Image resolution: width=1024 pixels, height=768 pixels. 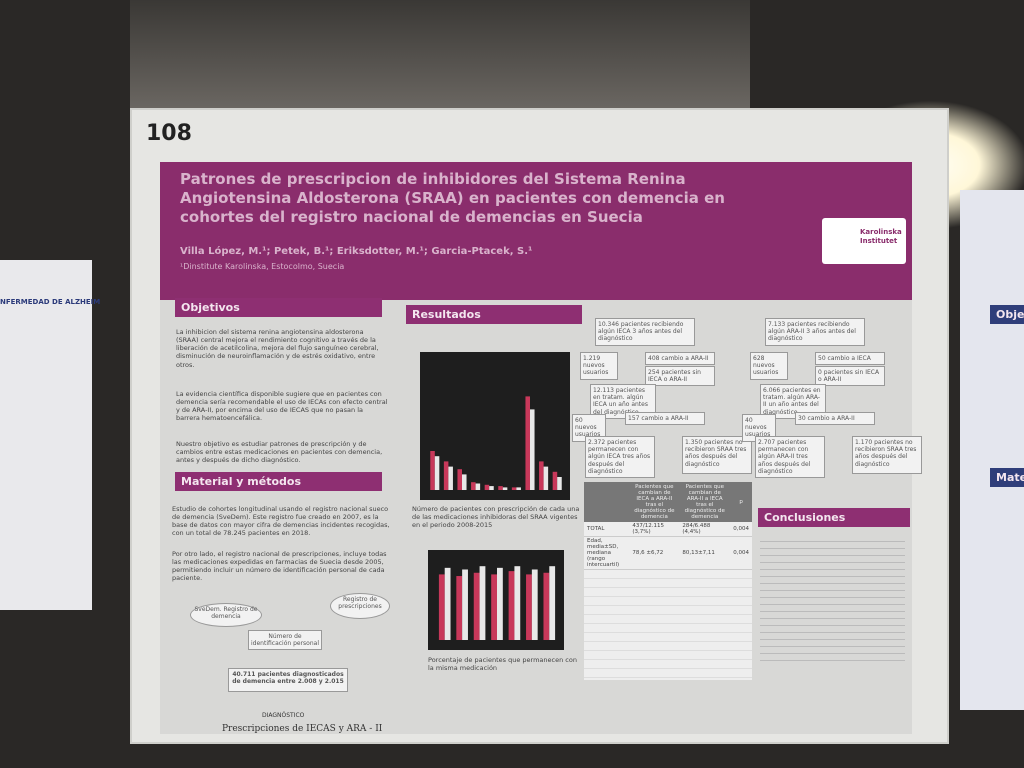 I want to click on right-panel-heading: Objeti, so click(x=1007, y=314).